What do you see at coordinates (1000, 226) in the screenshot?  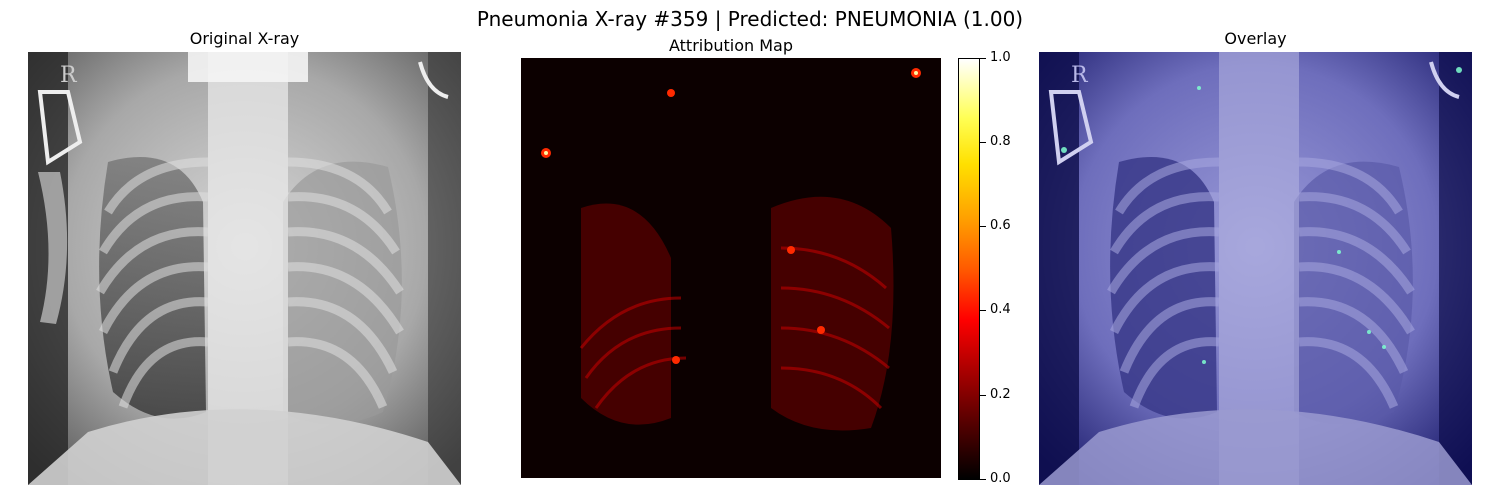 I see `colorbar-tick-label: 0.6` at bounding box center [1000, 226].